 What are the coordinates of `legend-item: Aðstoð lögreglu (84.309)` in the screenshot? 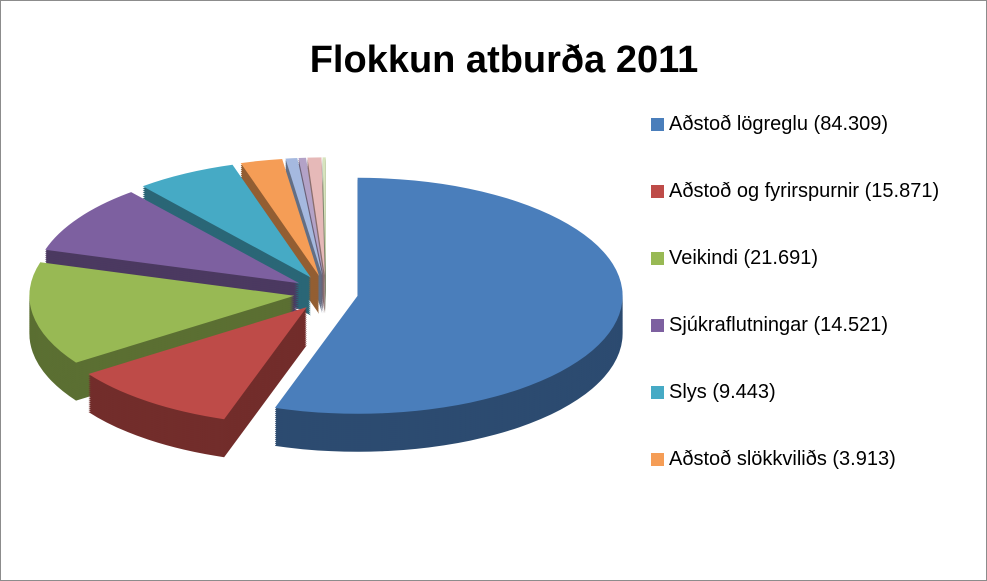 It's located at (814, 142).